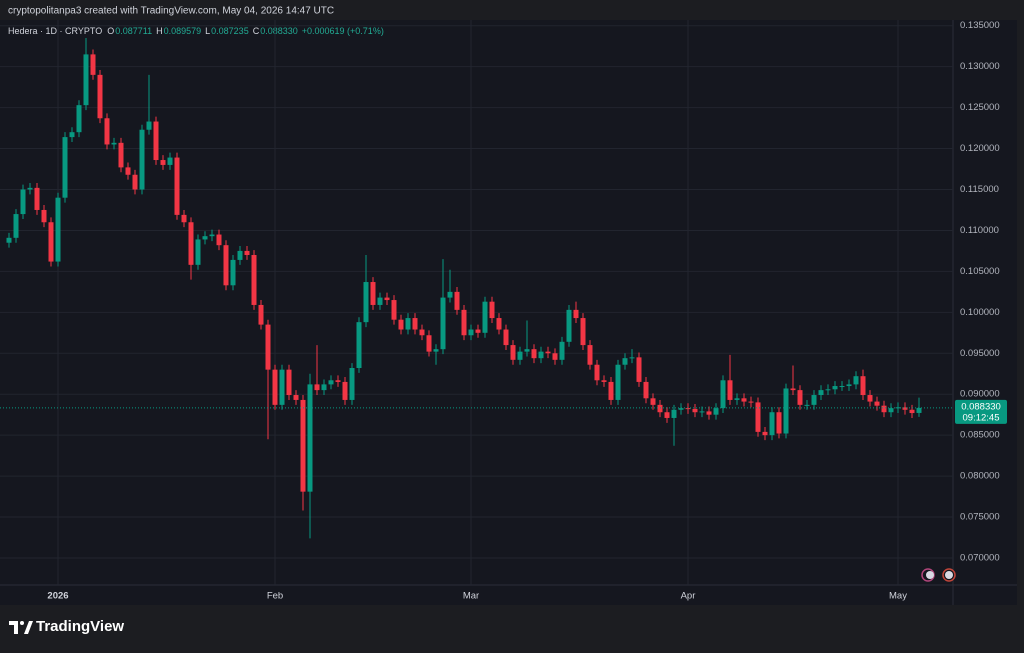 Image resolution: width=1024 pixels, height=653 pixels. I want to click on y-tick-label: 0.120000, so click(980, 148).